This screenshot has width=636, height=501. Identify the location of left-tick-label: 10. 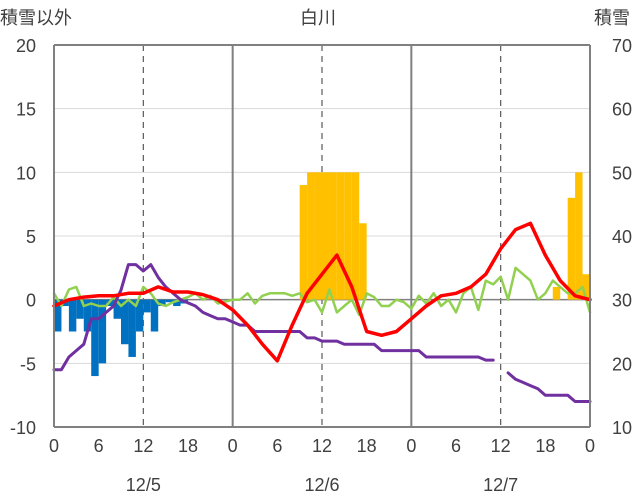
(26, 173).